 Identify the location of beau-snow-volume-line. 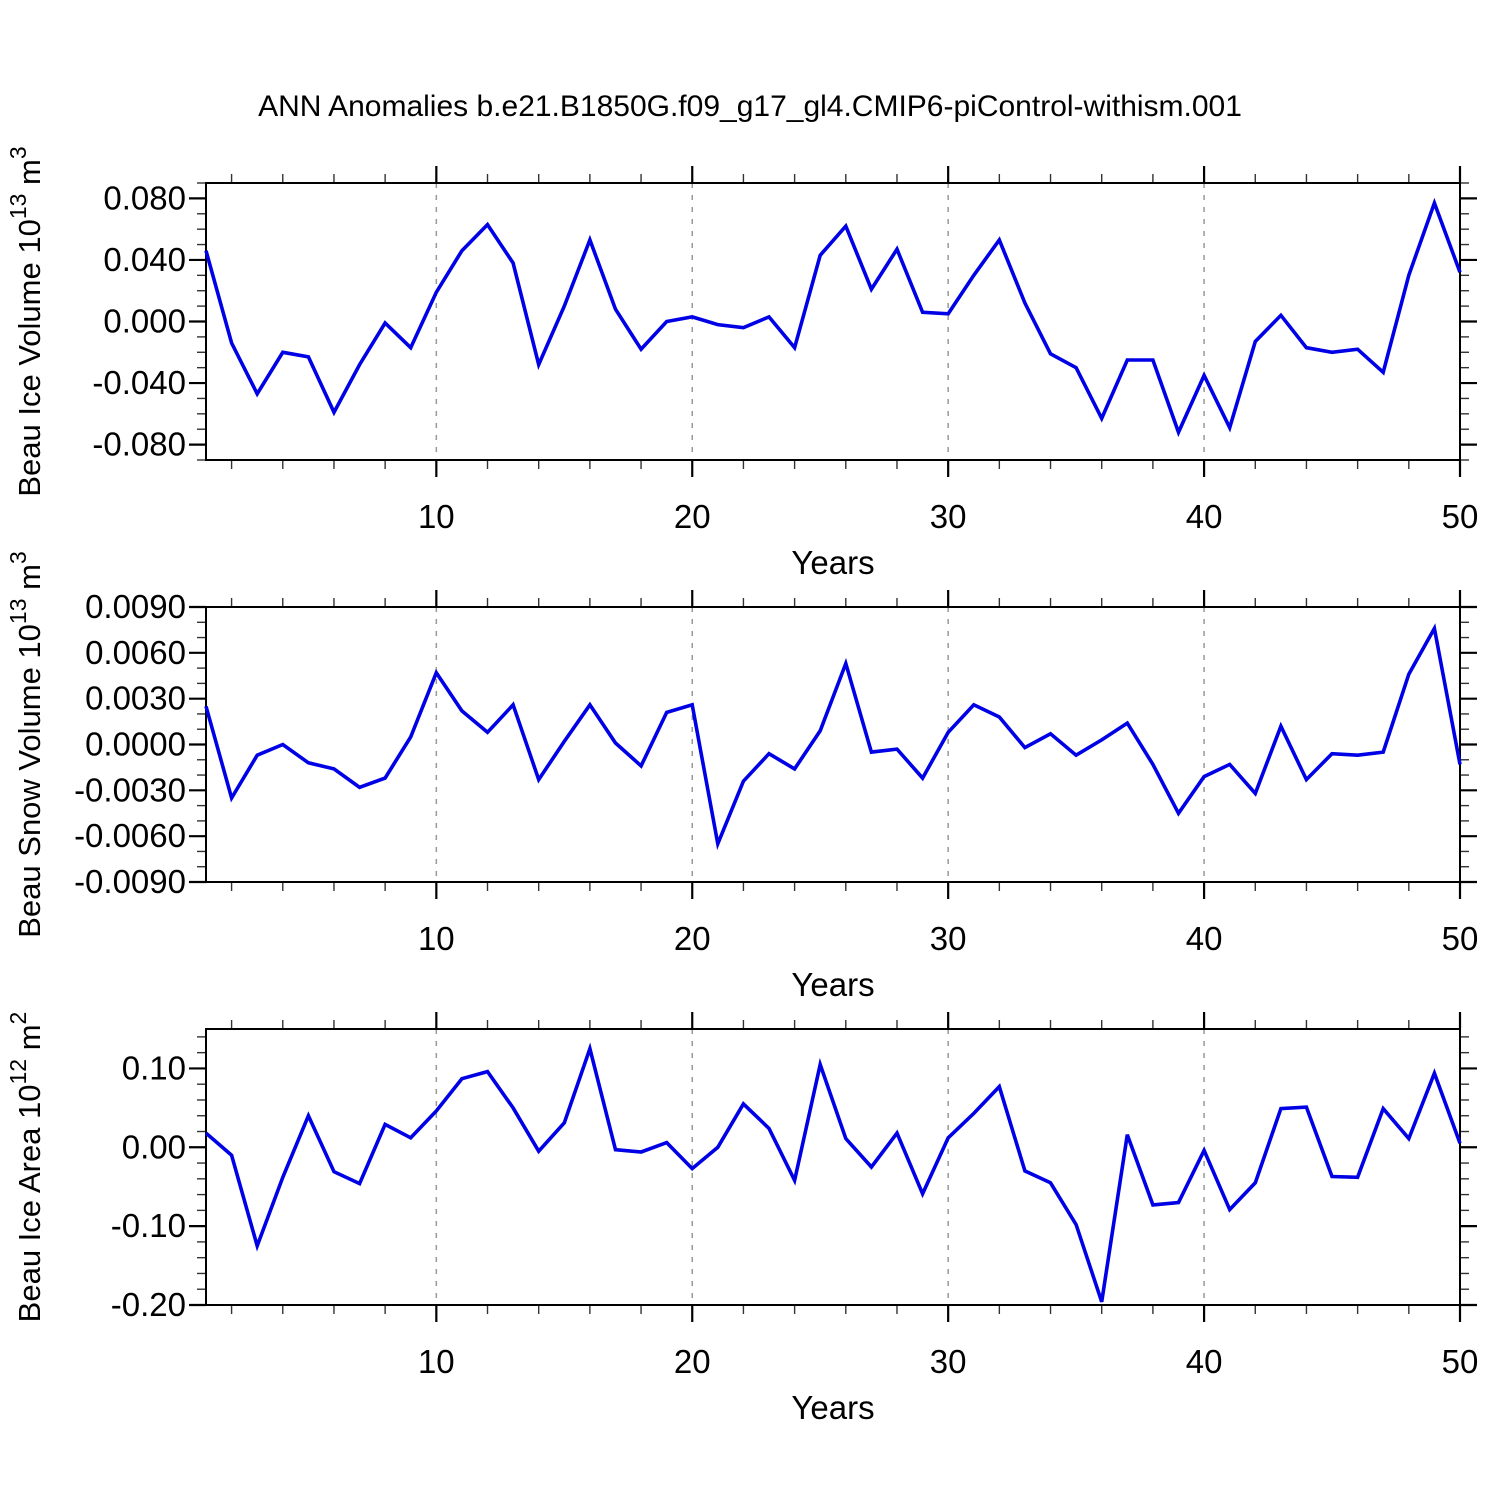
(833, 737).